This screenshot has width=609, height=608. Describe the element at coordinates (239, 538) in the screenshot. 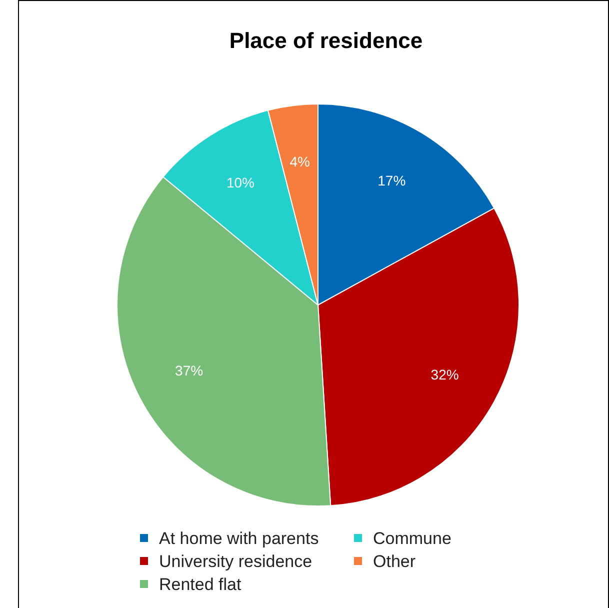

I see `legend-label: At home with parents` at that location.